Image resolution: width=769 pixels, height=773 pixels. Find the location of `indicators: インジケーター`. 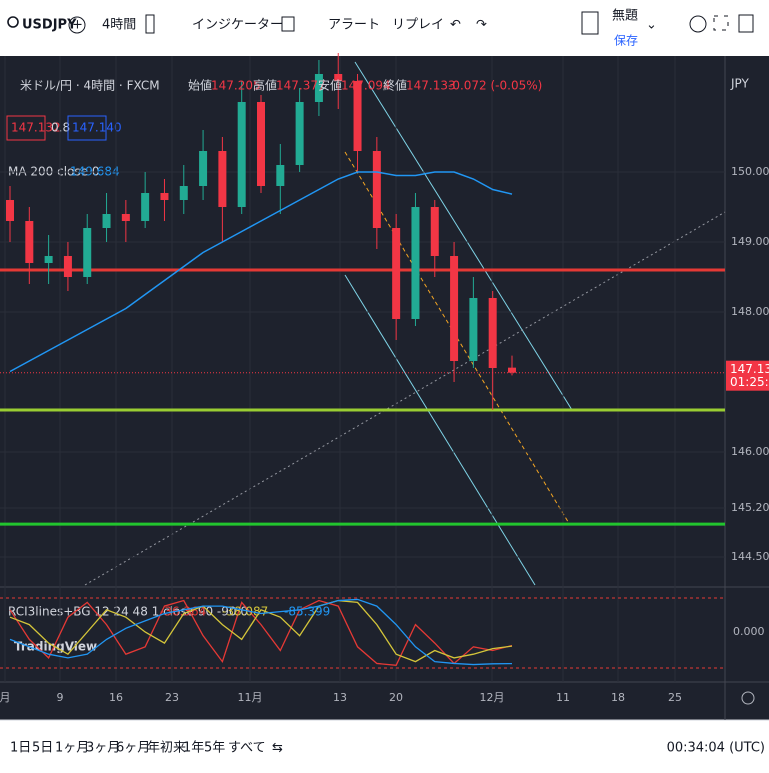

indicators: インジケーター is located at coordinates (237, 25).